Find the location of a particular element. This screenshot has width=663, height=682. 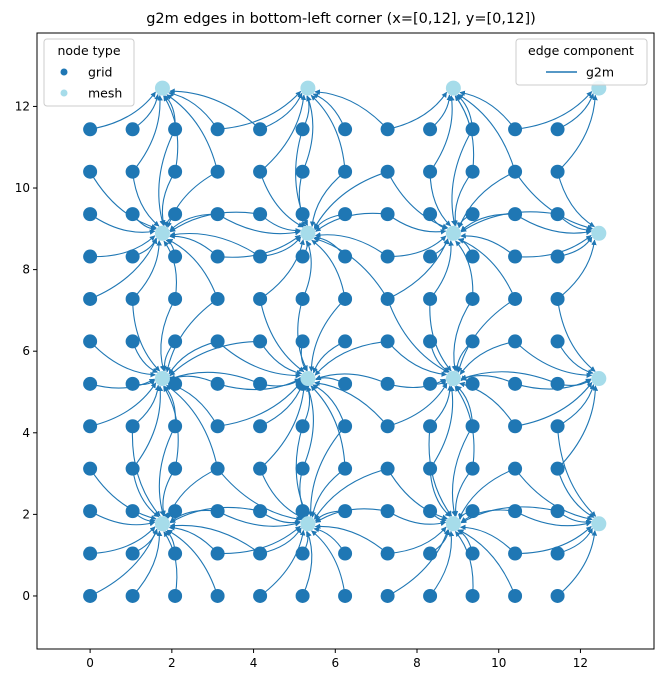

x-tick-label: 2 is located at coordinates (172, 663).